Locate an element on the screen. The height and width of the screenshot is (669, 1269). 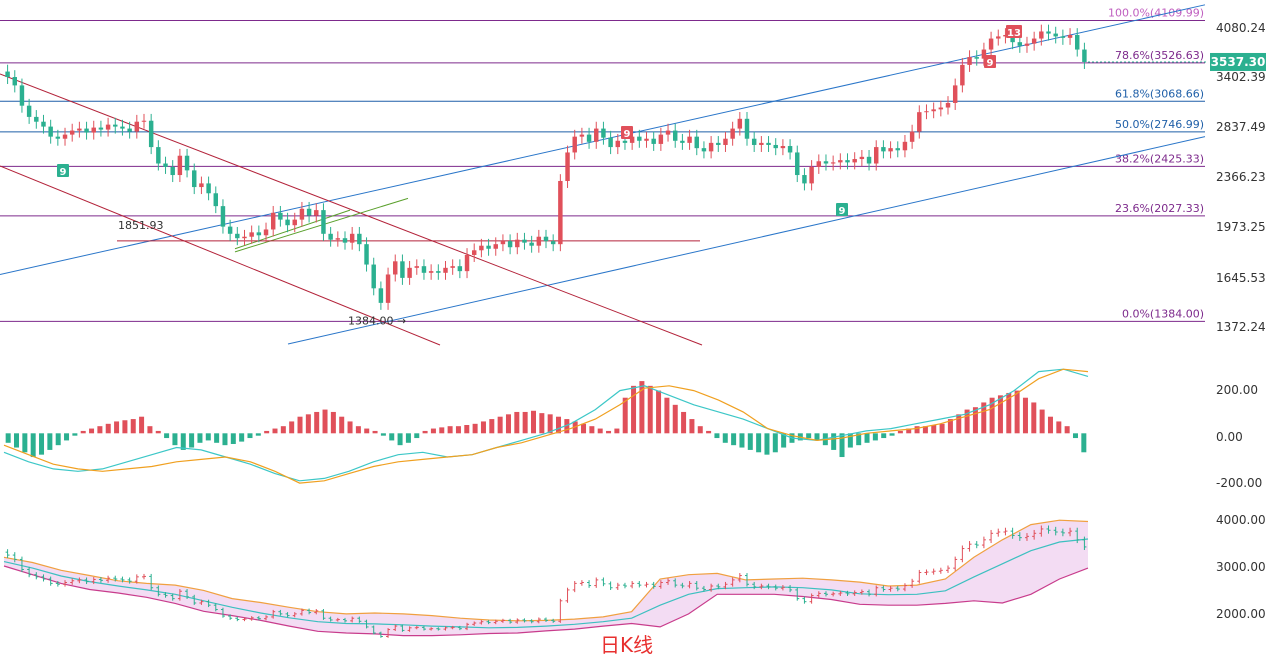
main-y-tick: 3402.39 is located at coordinates (1241, 77).